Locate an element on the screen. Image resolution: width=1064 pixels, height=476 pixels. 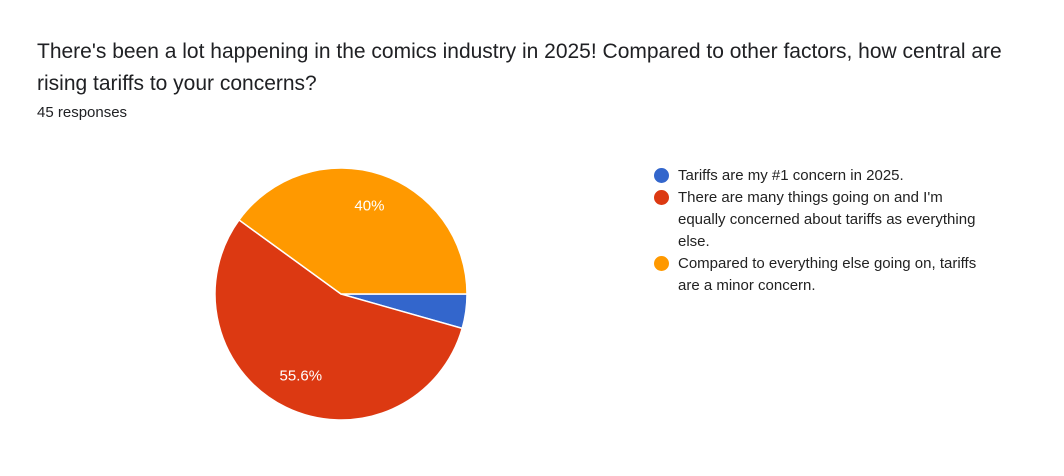
slice-label: 55.6% is located at coordinates (301, 376).